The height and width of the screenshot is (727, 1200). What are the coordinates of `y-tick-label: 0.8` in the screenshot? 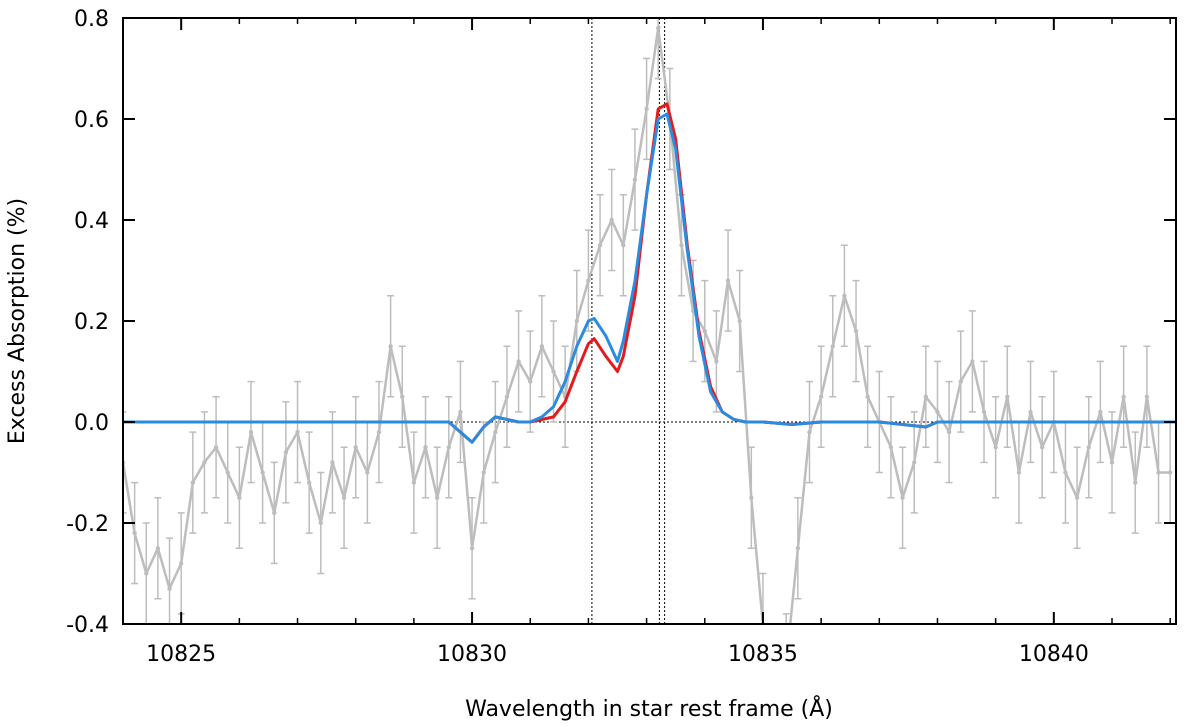 It's located at (91, 19).